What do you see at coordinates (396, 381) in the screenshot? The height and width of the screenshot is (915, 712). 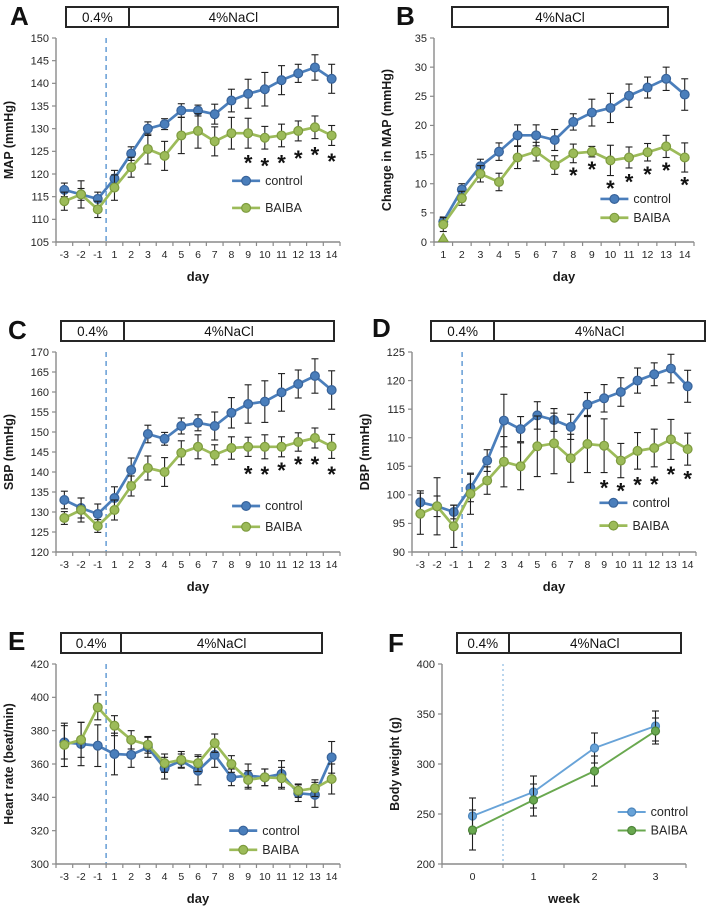 I see `y-tick-label: 120` at bounding box center [396, 381].